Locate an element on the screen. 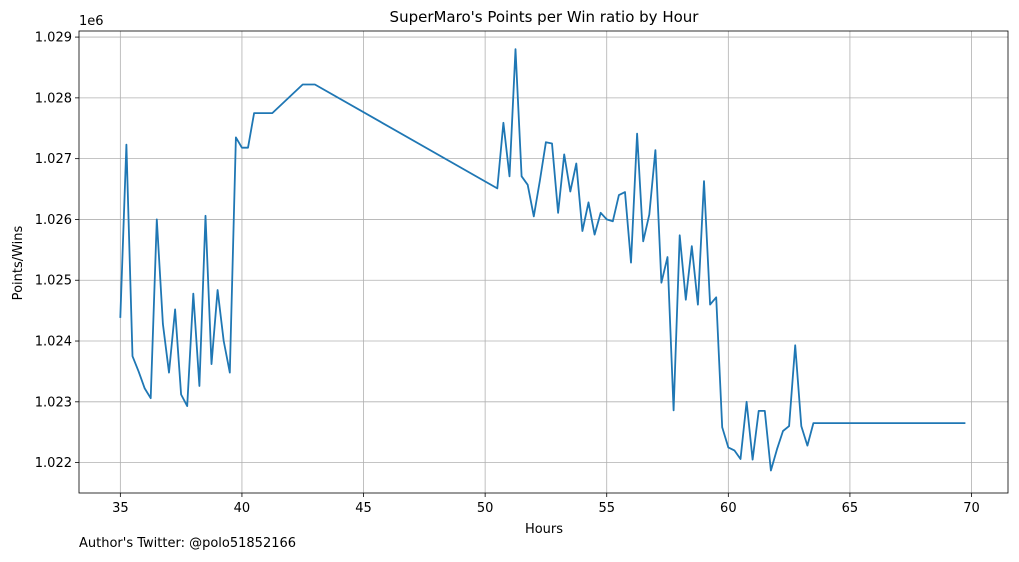 This screenshot has width=1019, height=562. x-tick-label: 65 is located at coordinates (850, 508).